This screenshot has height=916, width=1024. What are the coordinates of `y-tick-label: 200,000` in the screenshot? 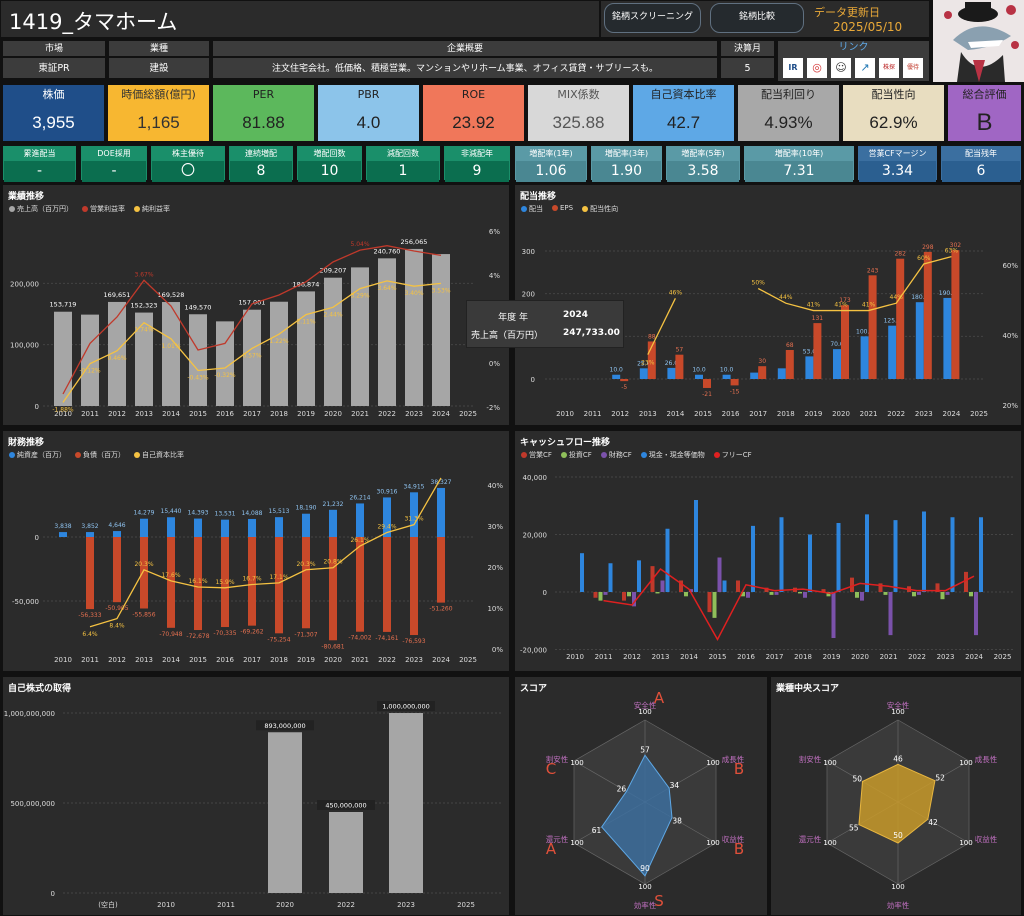 It's located at (24, 284).